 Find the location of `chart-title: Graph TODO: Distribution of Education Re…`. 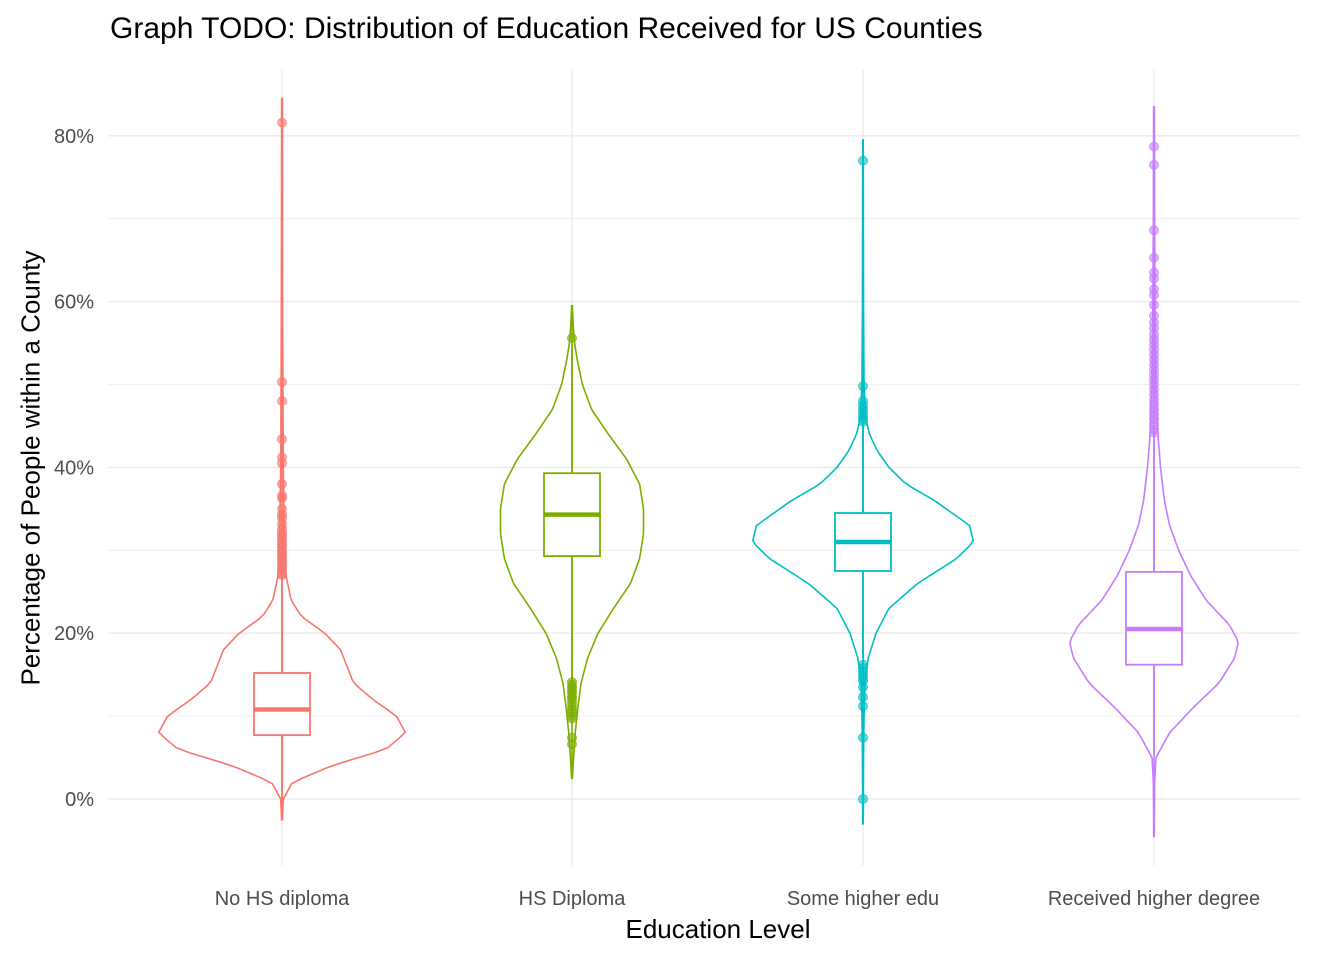

chart-title: Graph TODO: Distribution of Education Re… is located at coordinates (546, 28).